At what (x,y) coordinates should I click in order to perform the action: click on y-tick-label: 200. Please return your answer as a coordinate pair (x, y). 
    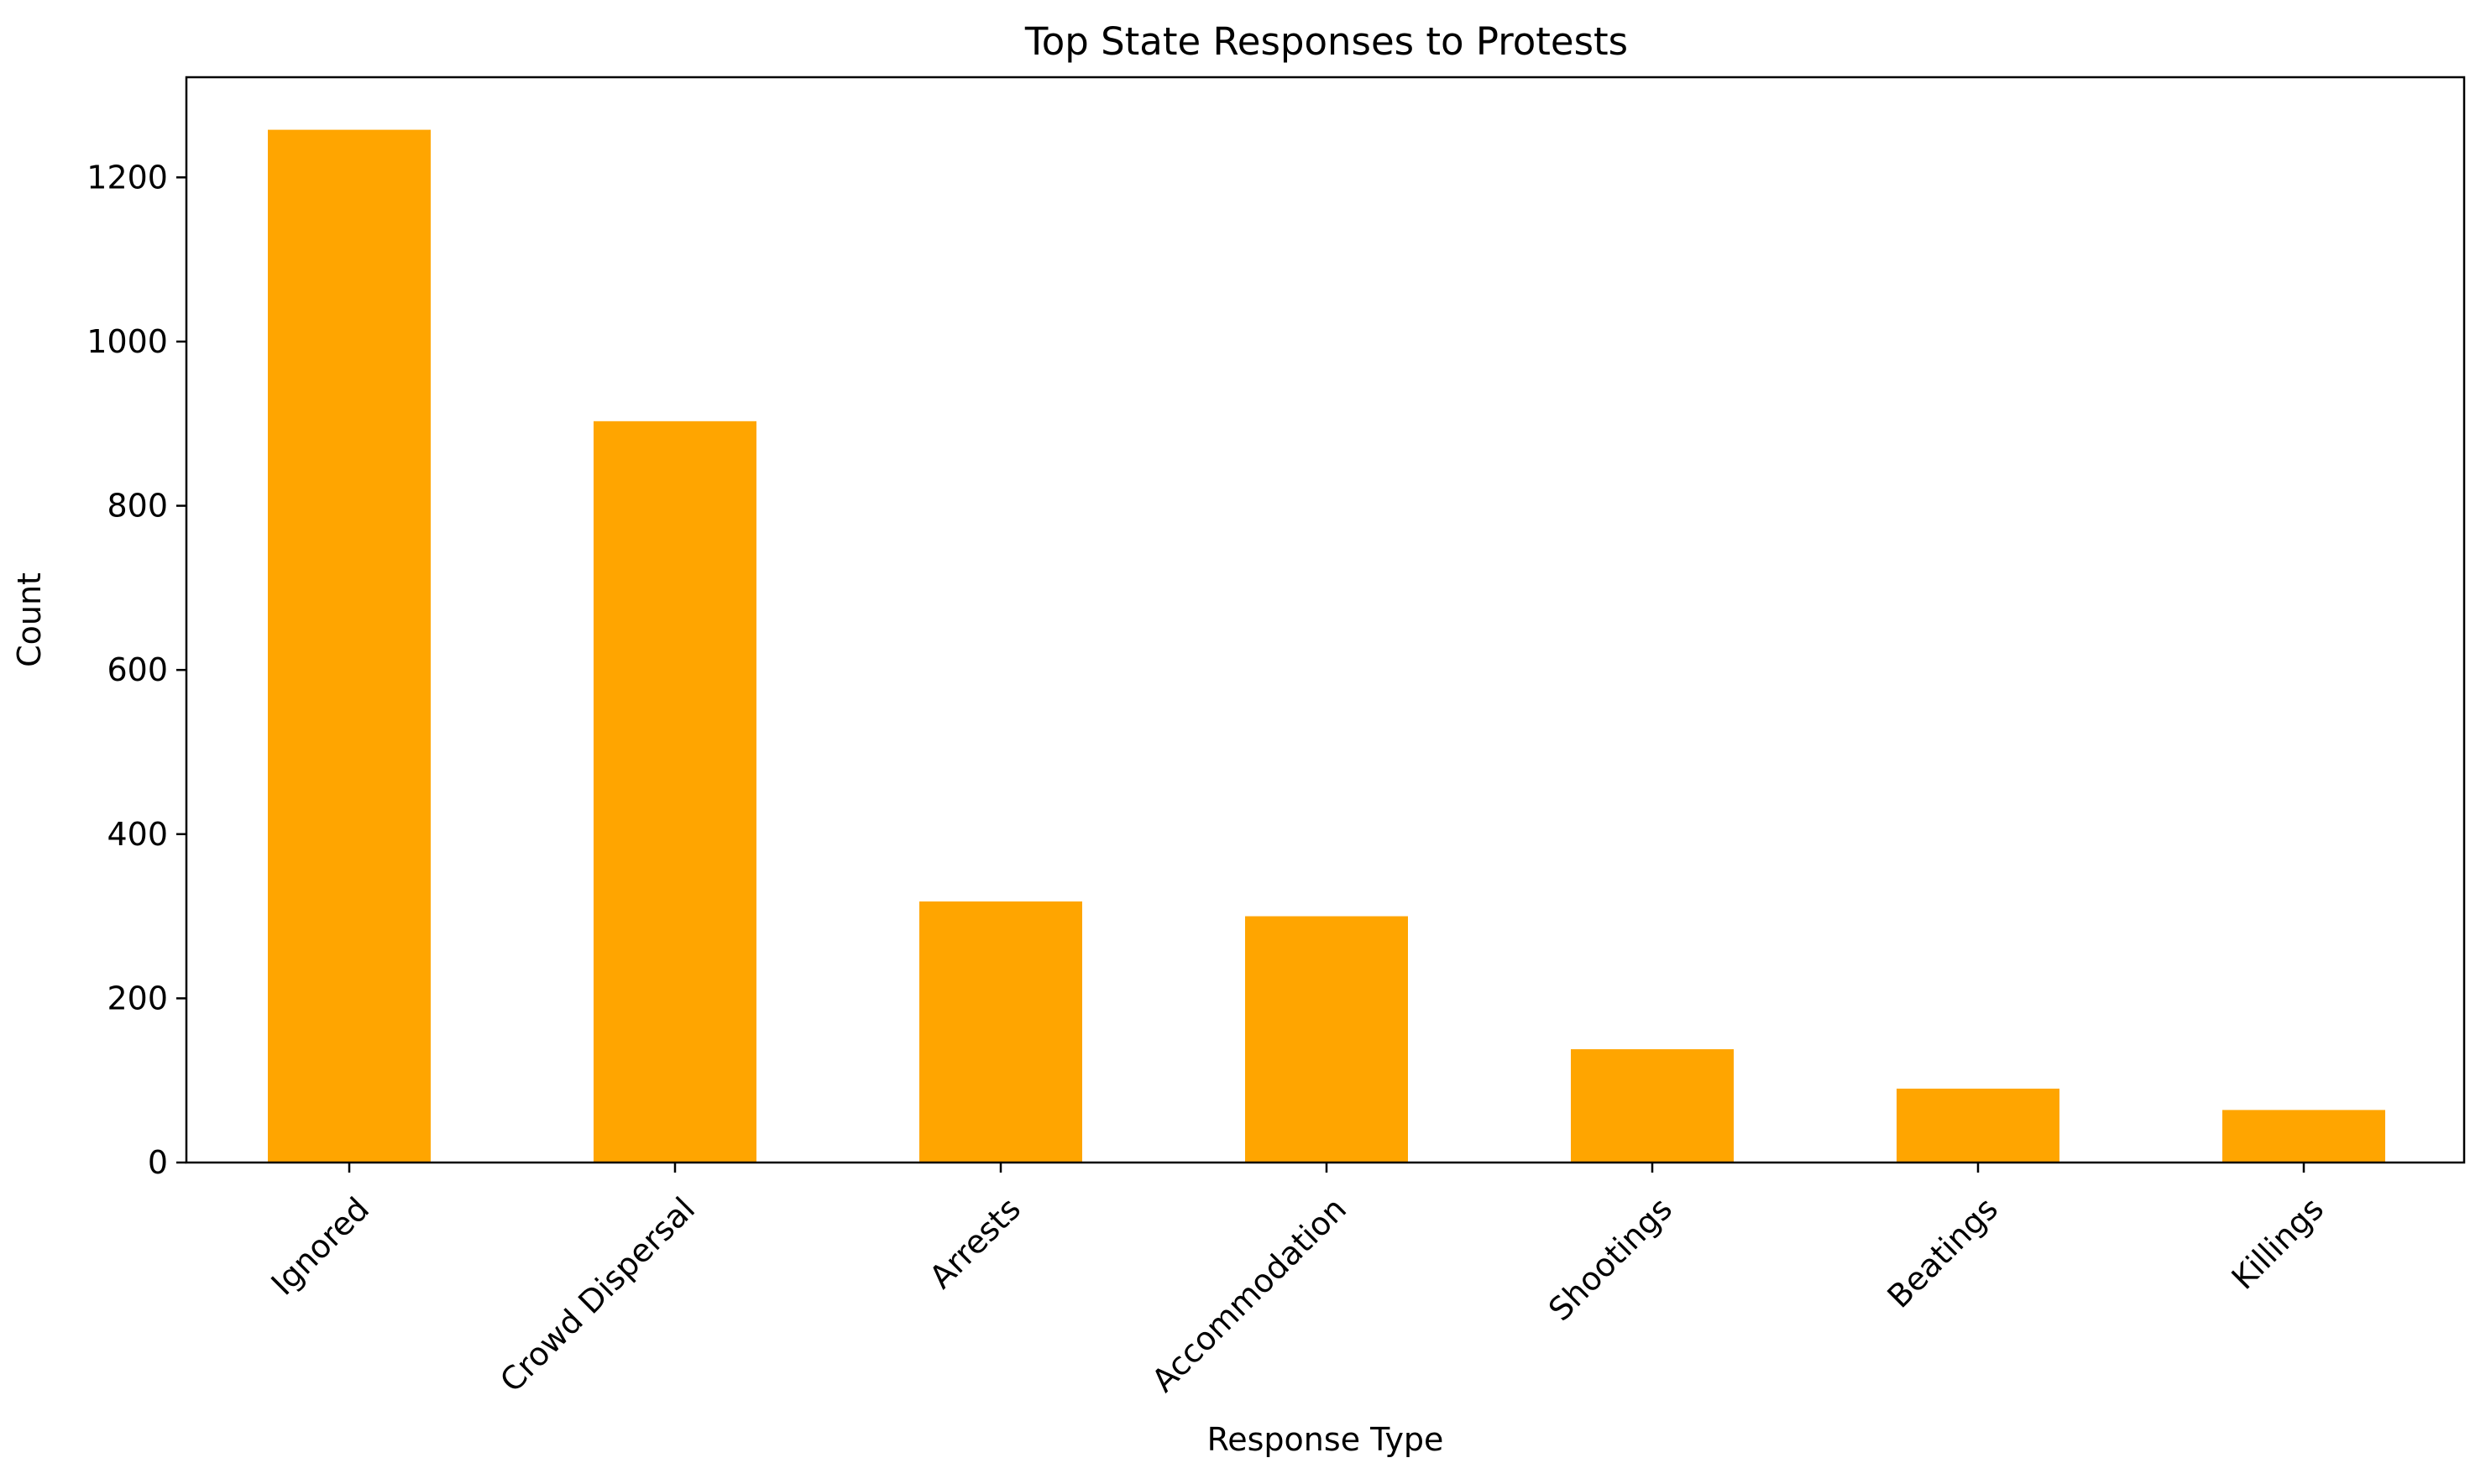
    Looking at the image, I should click on (138, 998).